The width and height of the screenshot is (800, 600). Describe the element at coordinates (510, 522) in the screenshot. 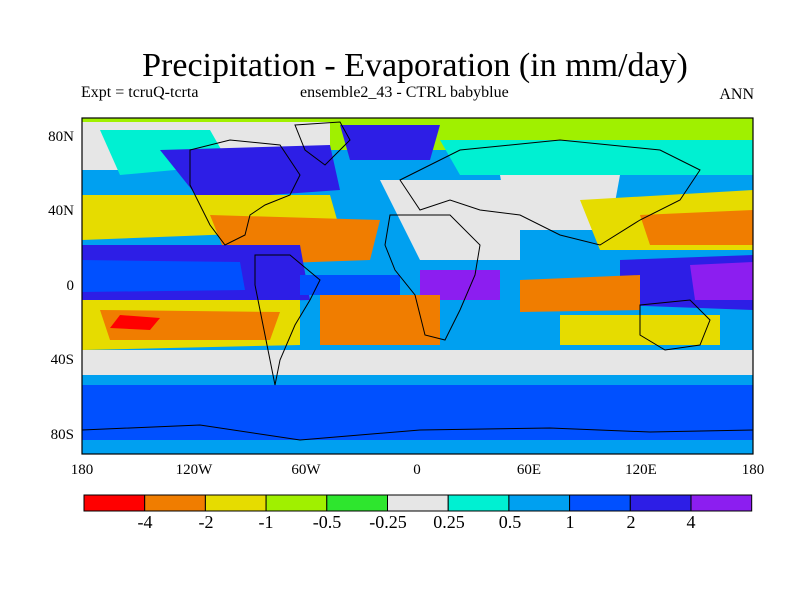

I see `colorbar-label-7: 0.5` at that location.